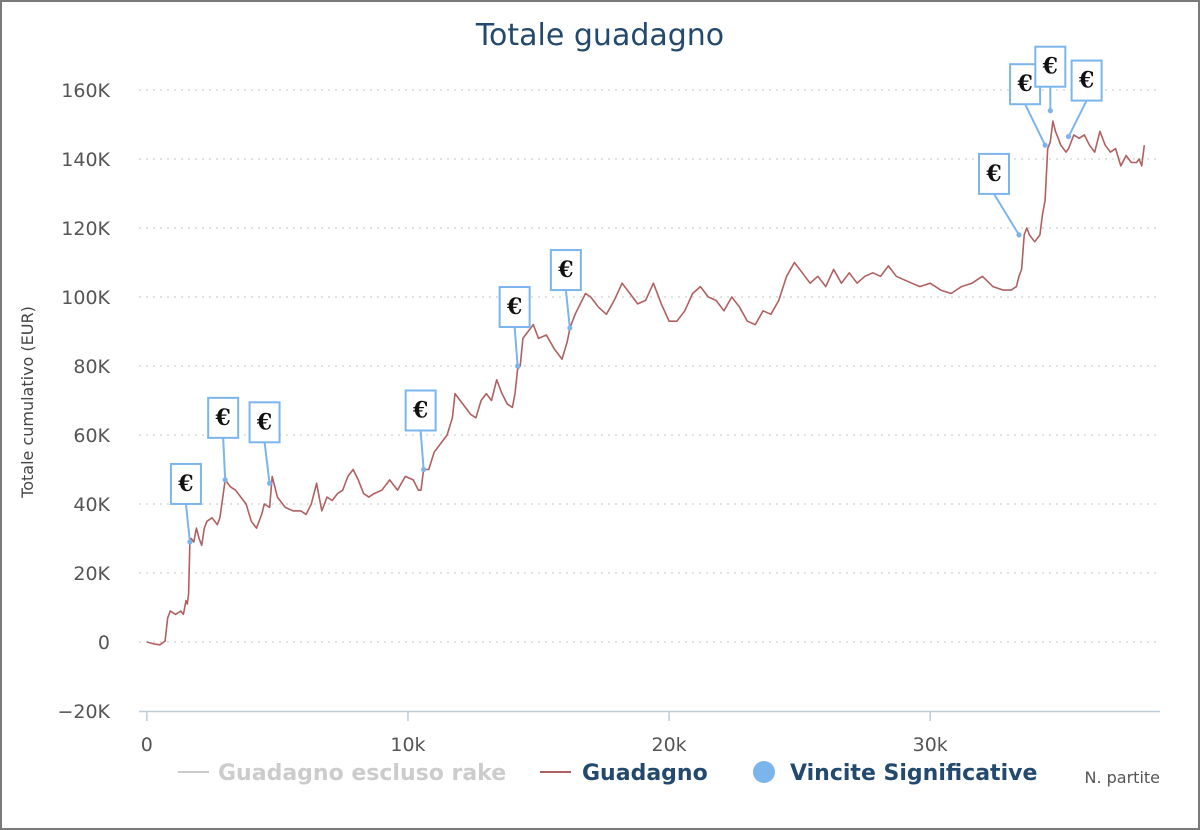  Describe the element at coordinates (764, 772) in the screenshot. I see `legend-symbol` at that location.